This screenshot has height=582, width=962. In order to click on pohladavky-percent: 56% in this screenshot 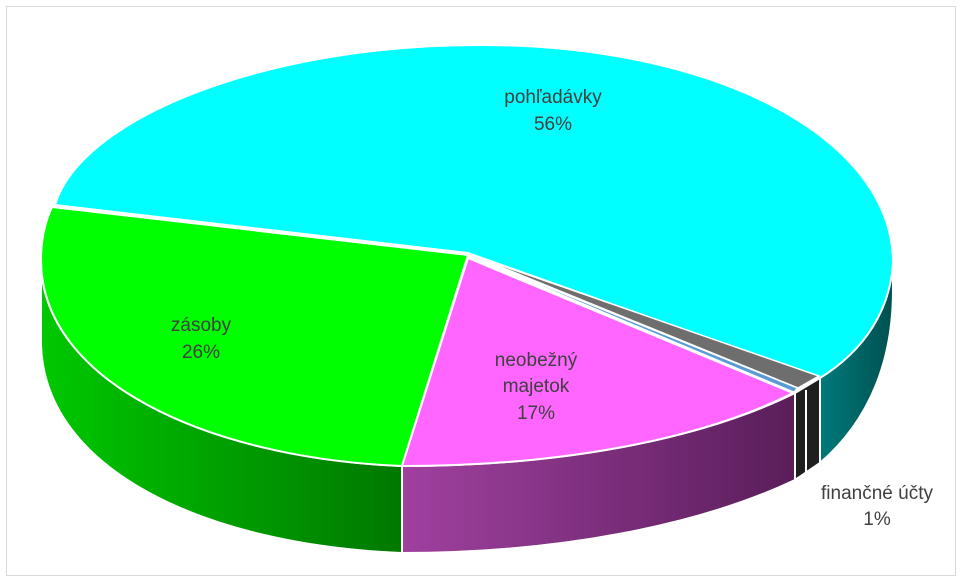, I will do `click(553, 124)`.